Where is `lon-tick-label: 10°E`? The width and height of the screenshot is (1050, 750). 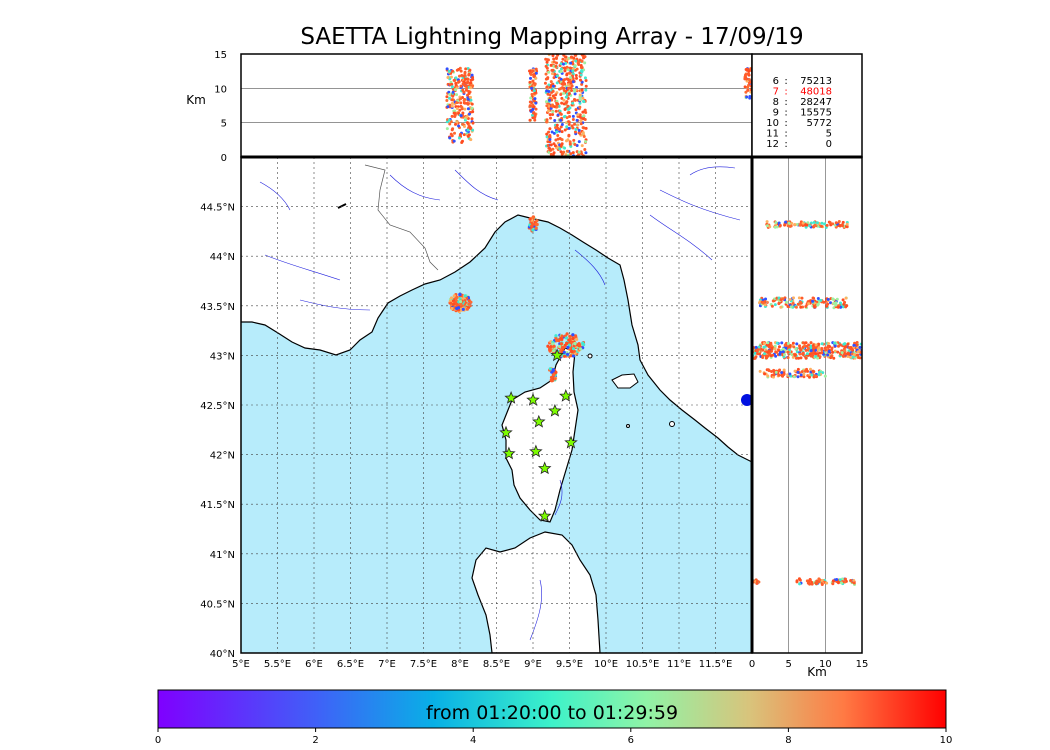
lon-tick-label: 10°E is located at coordinates (606, 664).